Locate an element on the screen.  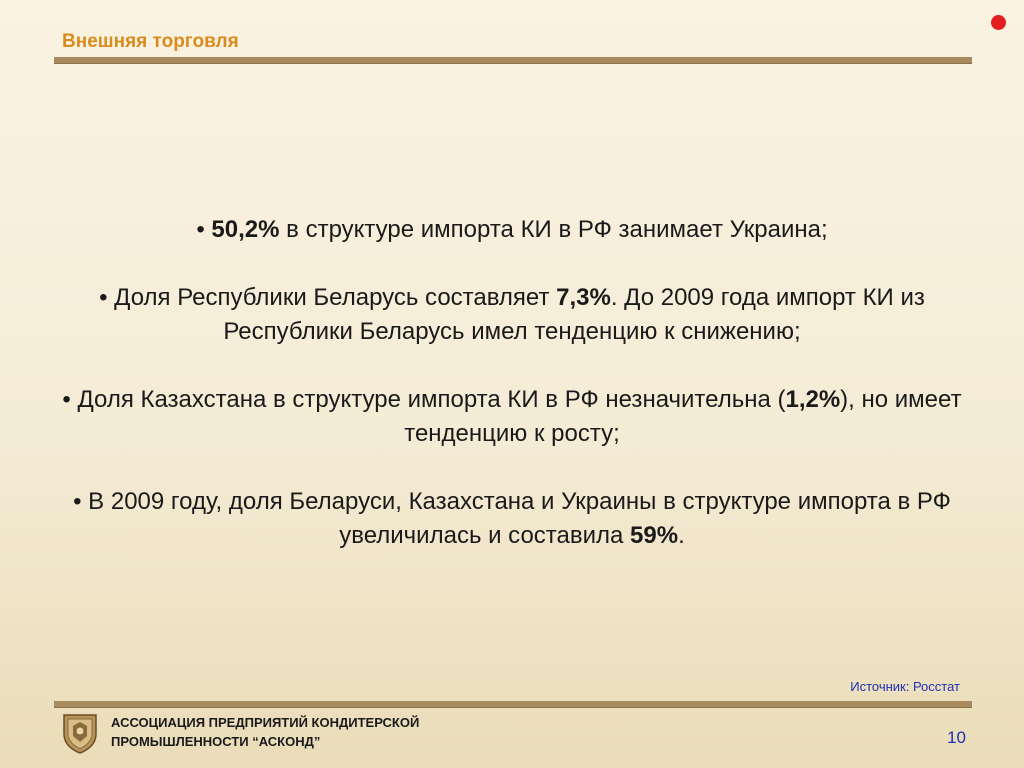
highlight-value: 50,2% is located at coordinates (245, 229).